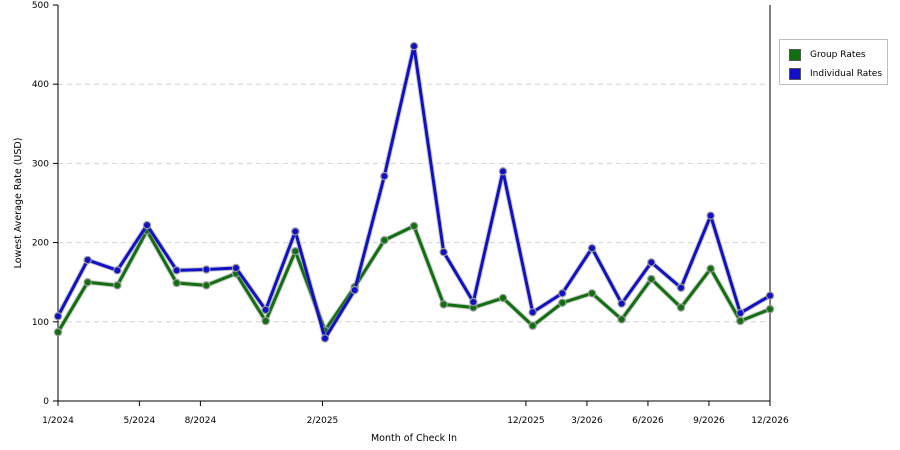  I want to click on y-tick-label: 400, so click(40, 85).